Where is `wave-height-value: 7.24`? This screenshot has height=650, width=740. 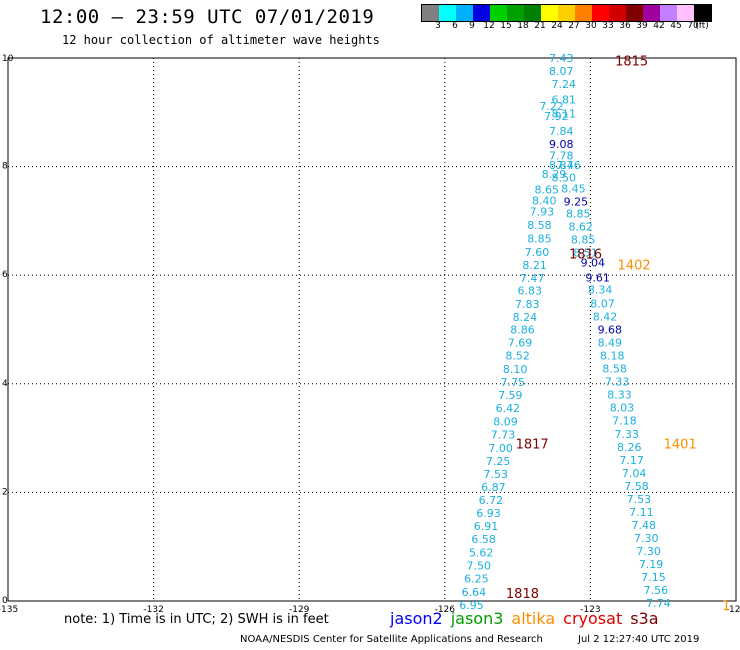
wave-height-value: 7.24 is located at coordinates (563, 84).